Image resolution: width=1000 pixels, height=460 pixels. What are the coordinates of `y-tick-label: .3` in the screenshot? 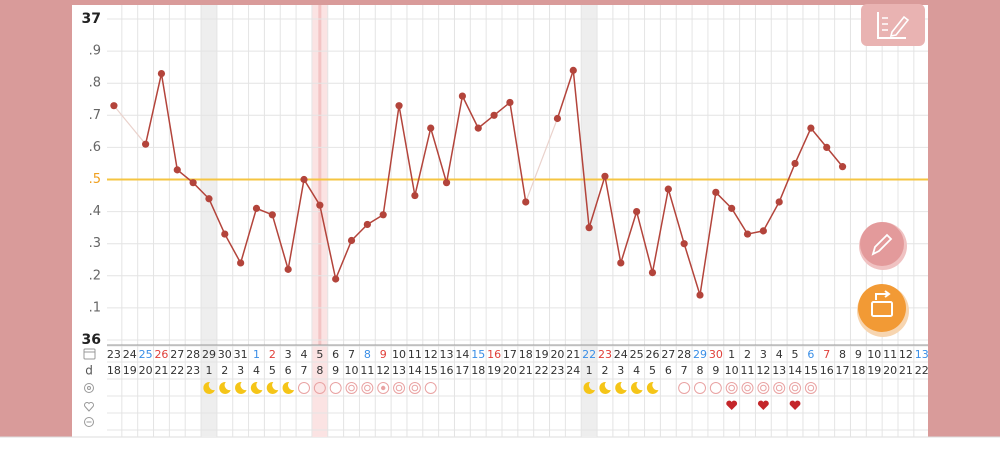 It's located at (95, 243).